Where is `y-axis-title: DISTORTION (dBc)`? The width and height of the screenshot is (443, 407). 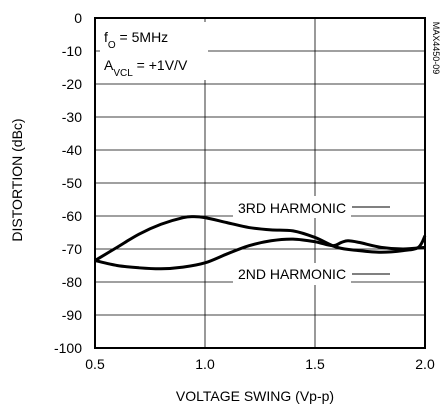 y-axis-title: DISTORTION (dBc) is located at coordinates (17, 179).